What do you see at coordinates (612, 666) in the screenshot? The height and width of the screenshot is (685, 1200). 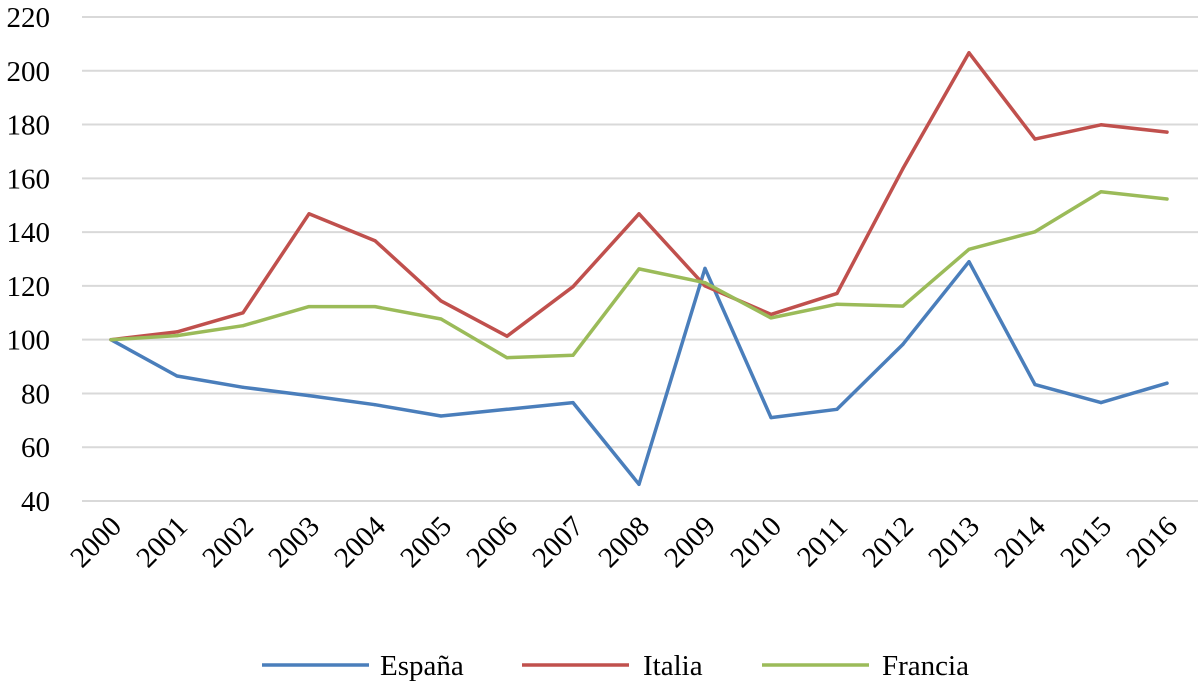 I see `legend-item: Italia` at bounding box center [612, 666].